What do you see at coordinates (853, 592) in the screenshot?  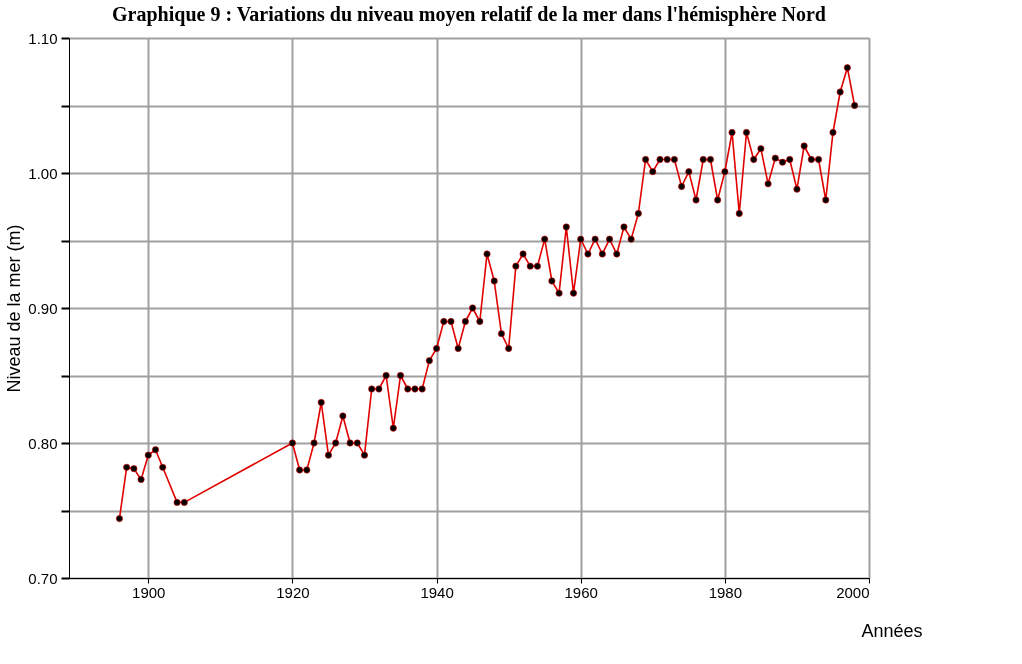 I see `x-tick-label: 2000` at bounding box center [853, 592].